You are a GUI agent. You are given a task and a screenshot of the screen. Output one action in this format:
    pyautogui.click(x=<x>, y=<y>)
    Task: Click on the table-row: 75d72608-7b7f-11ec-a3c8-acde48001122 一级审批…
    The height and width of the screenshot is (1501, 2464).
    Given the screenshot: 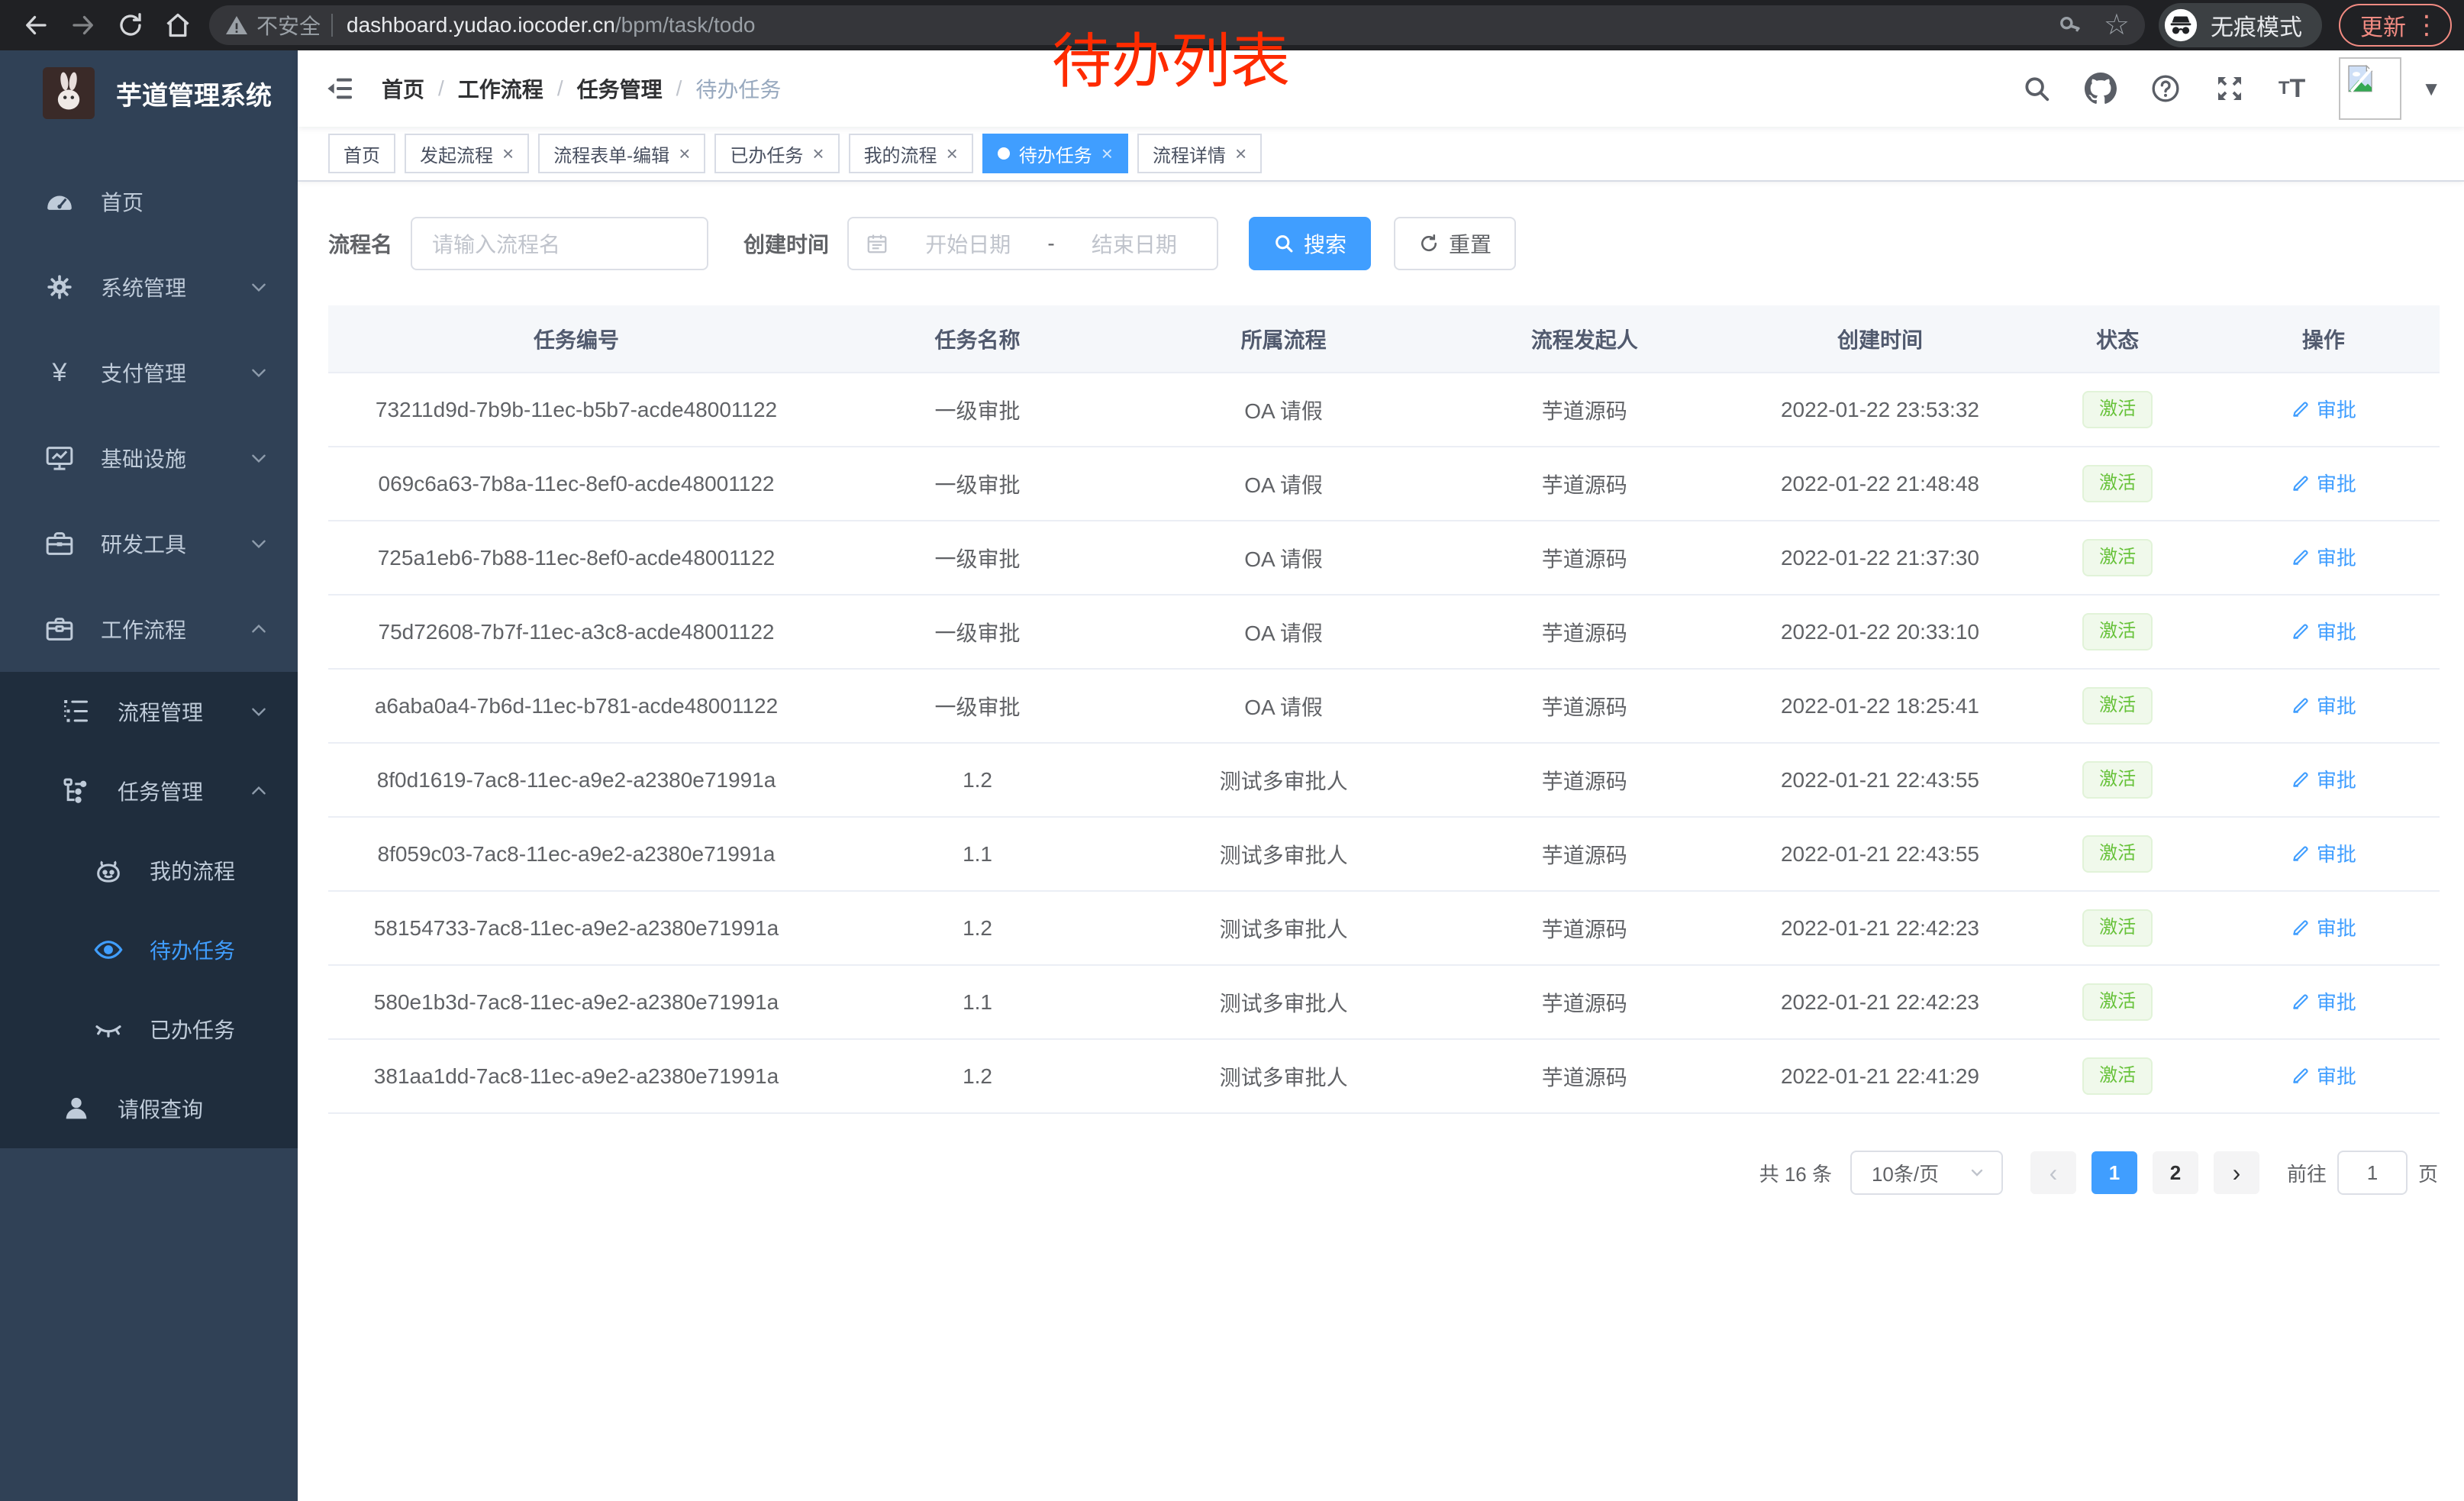 What is the action you would take?
    pyautogui.click(x=1384, y=632)
    